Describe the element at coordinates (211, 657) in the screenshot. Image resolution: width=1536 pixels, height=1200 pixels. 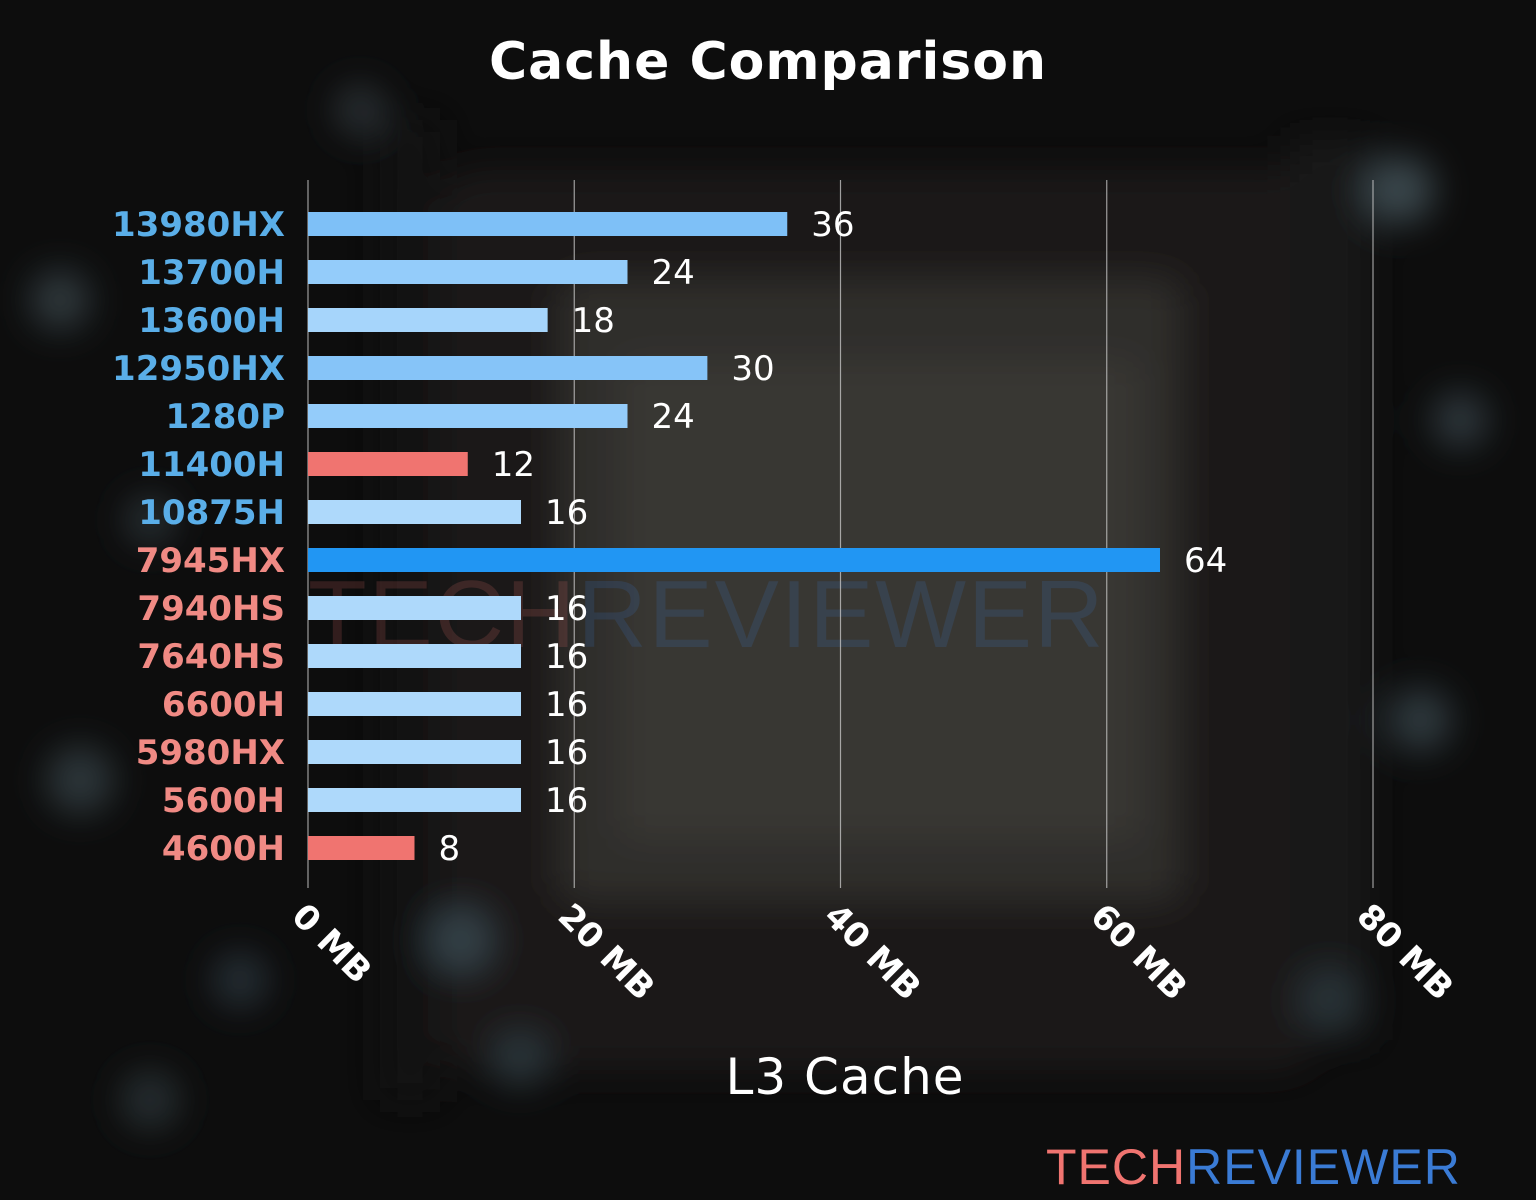
I see `category-label: 7640HS` at that location.